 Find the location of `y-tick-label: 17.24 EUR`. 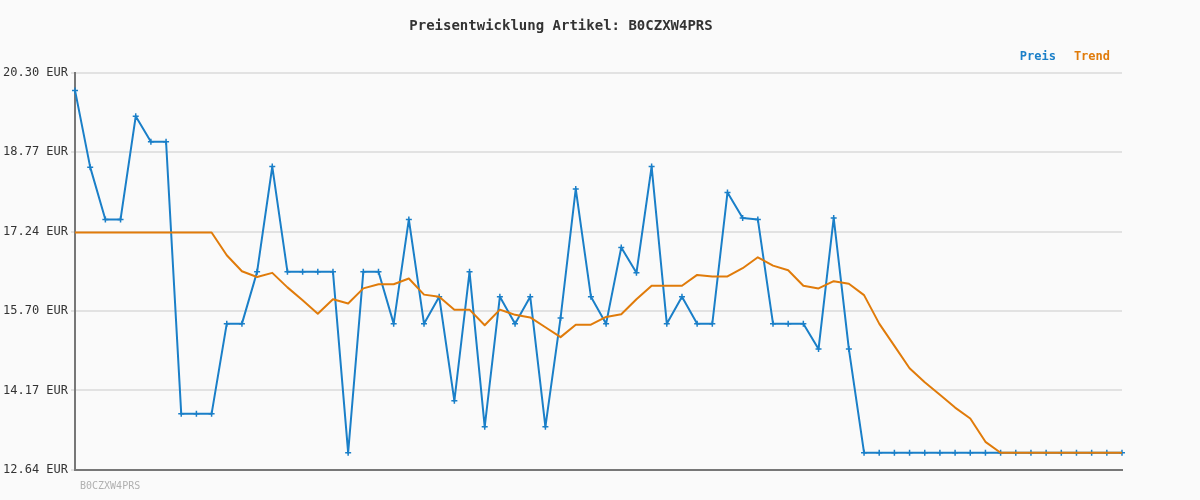

y-tick-label: 17.24 EUR is located at coordinates (35, 230).